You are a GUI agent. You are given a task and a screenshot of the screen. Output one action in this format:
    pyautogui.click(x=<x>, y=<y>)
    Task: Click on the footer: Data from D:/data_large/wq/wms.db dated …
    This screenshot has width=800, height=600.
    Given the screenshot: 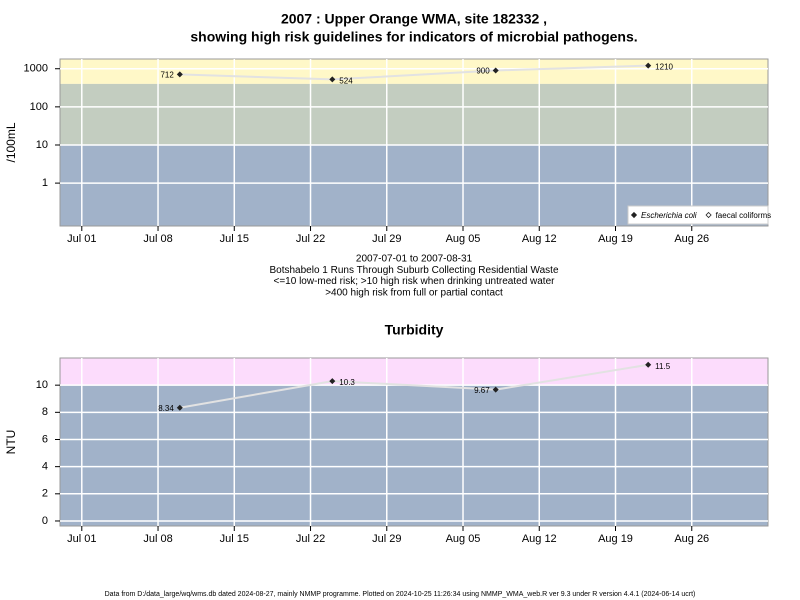 What is the action you would take?
    pyautogui.click(x=400, y=594)
    